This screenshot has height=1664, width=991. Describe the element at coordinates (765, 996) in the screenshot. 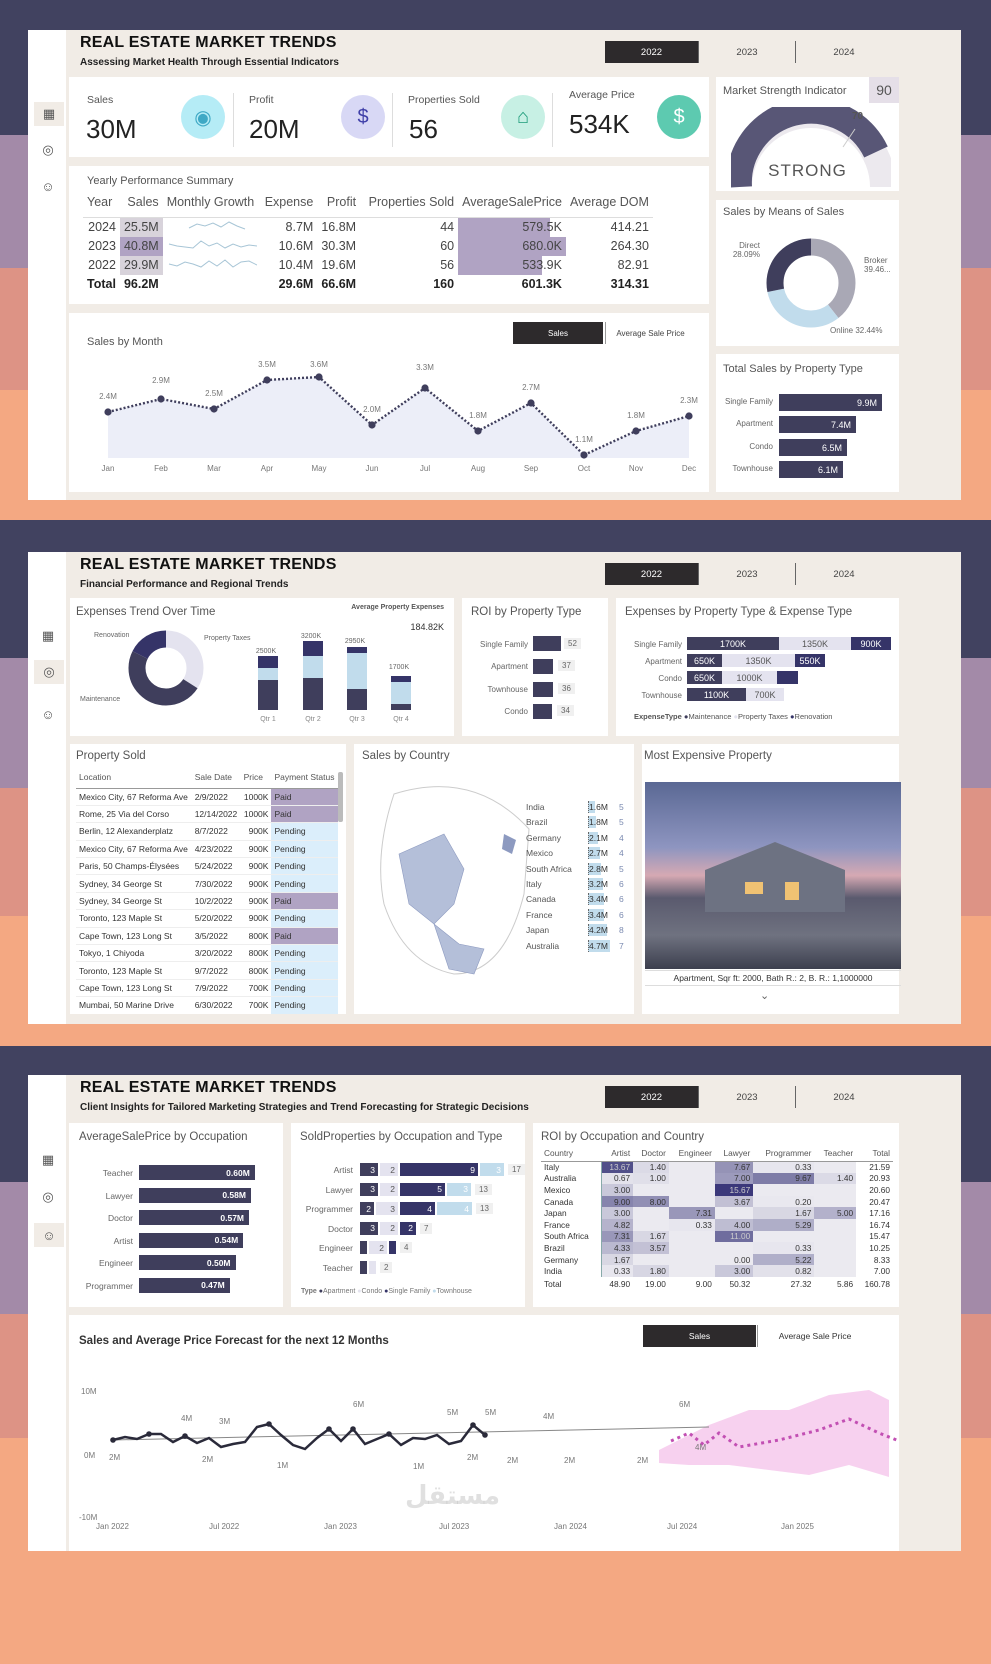

I see `chevron-down-icon: ⌄` at that location.